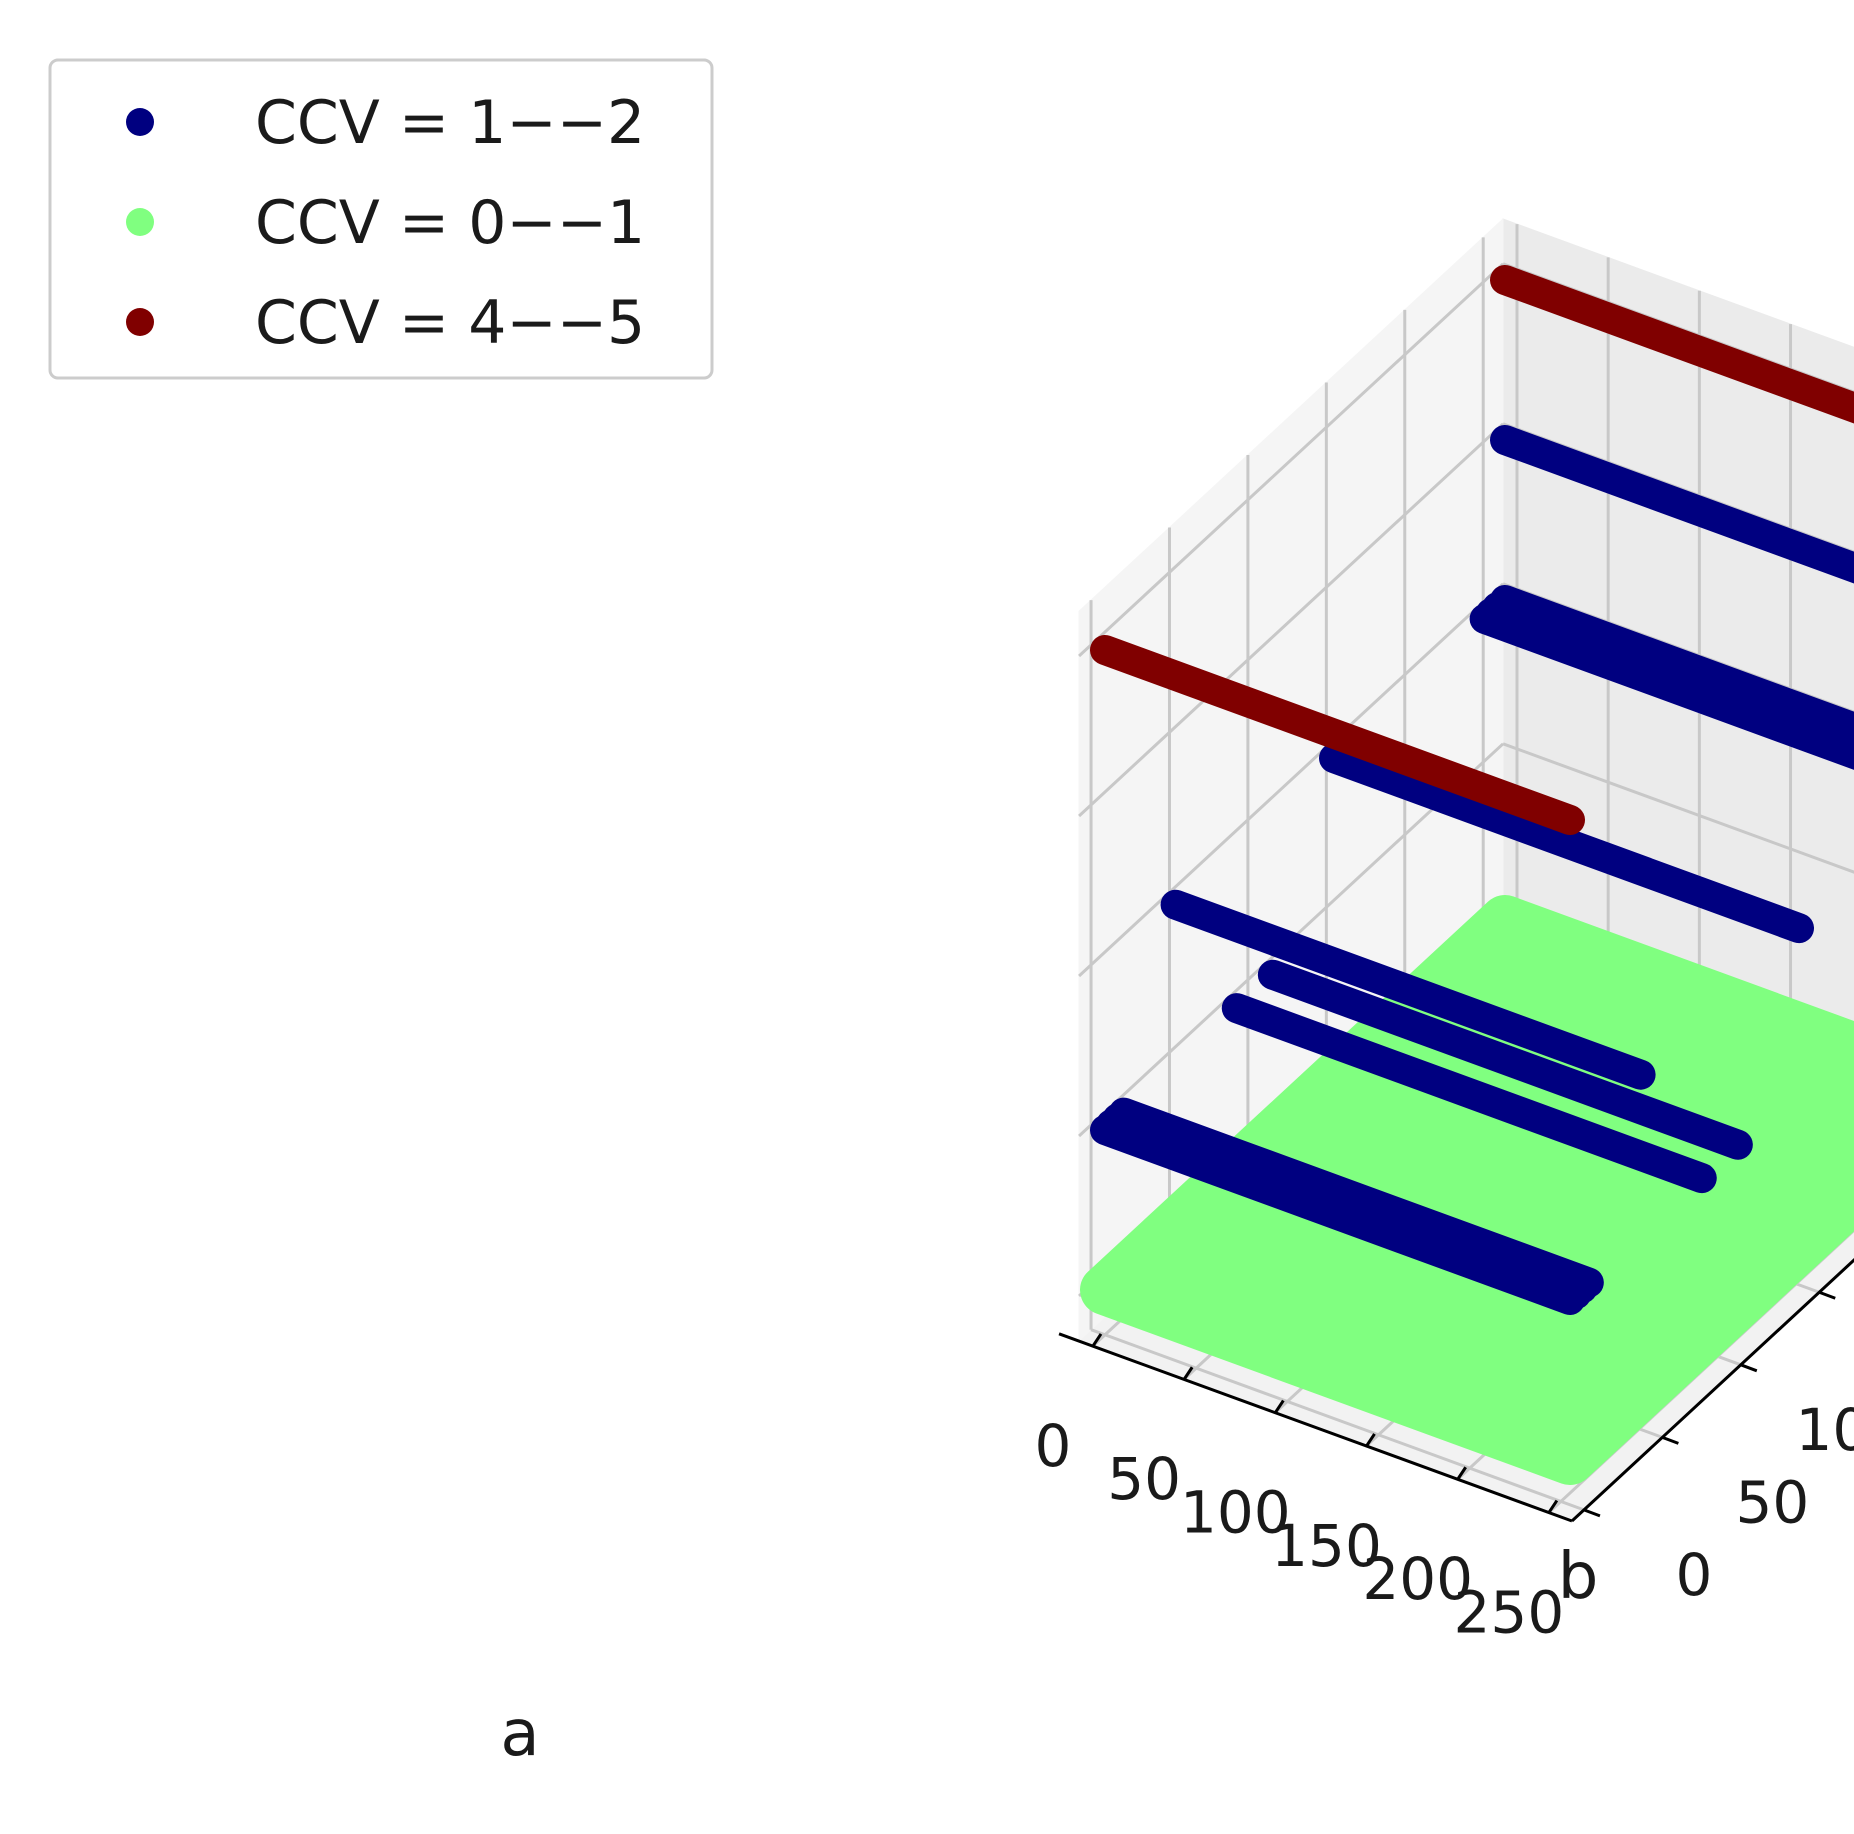  I want to click on b-tick-label: 50, so click(1772, 1502).